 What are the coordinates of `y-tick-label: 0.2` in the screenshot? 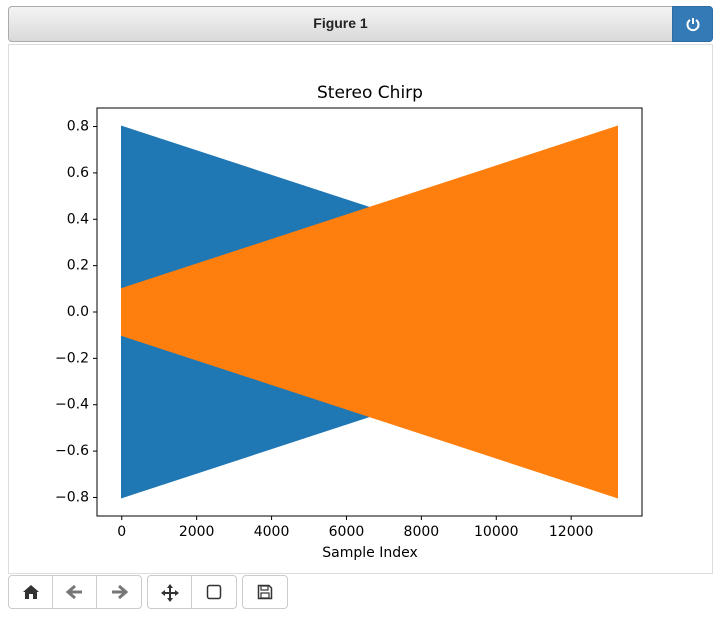 It's located at (78, 266).